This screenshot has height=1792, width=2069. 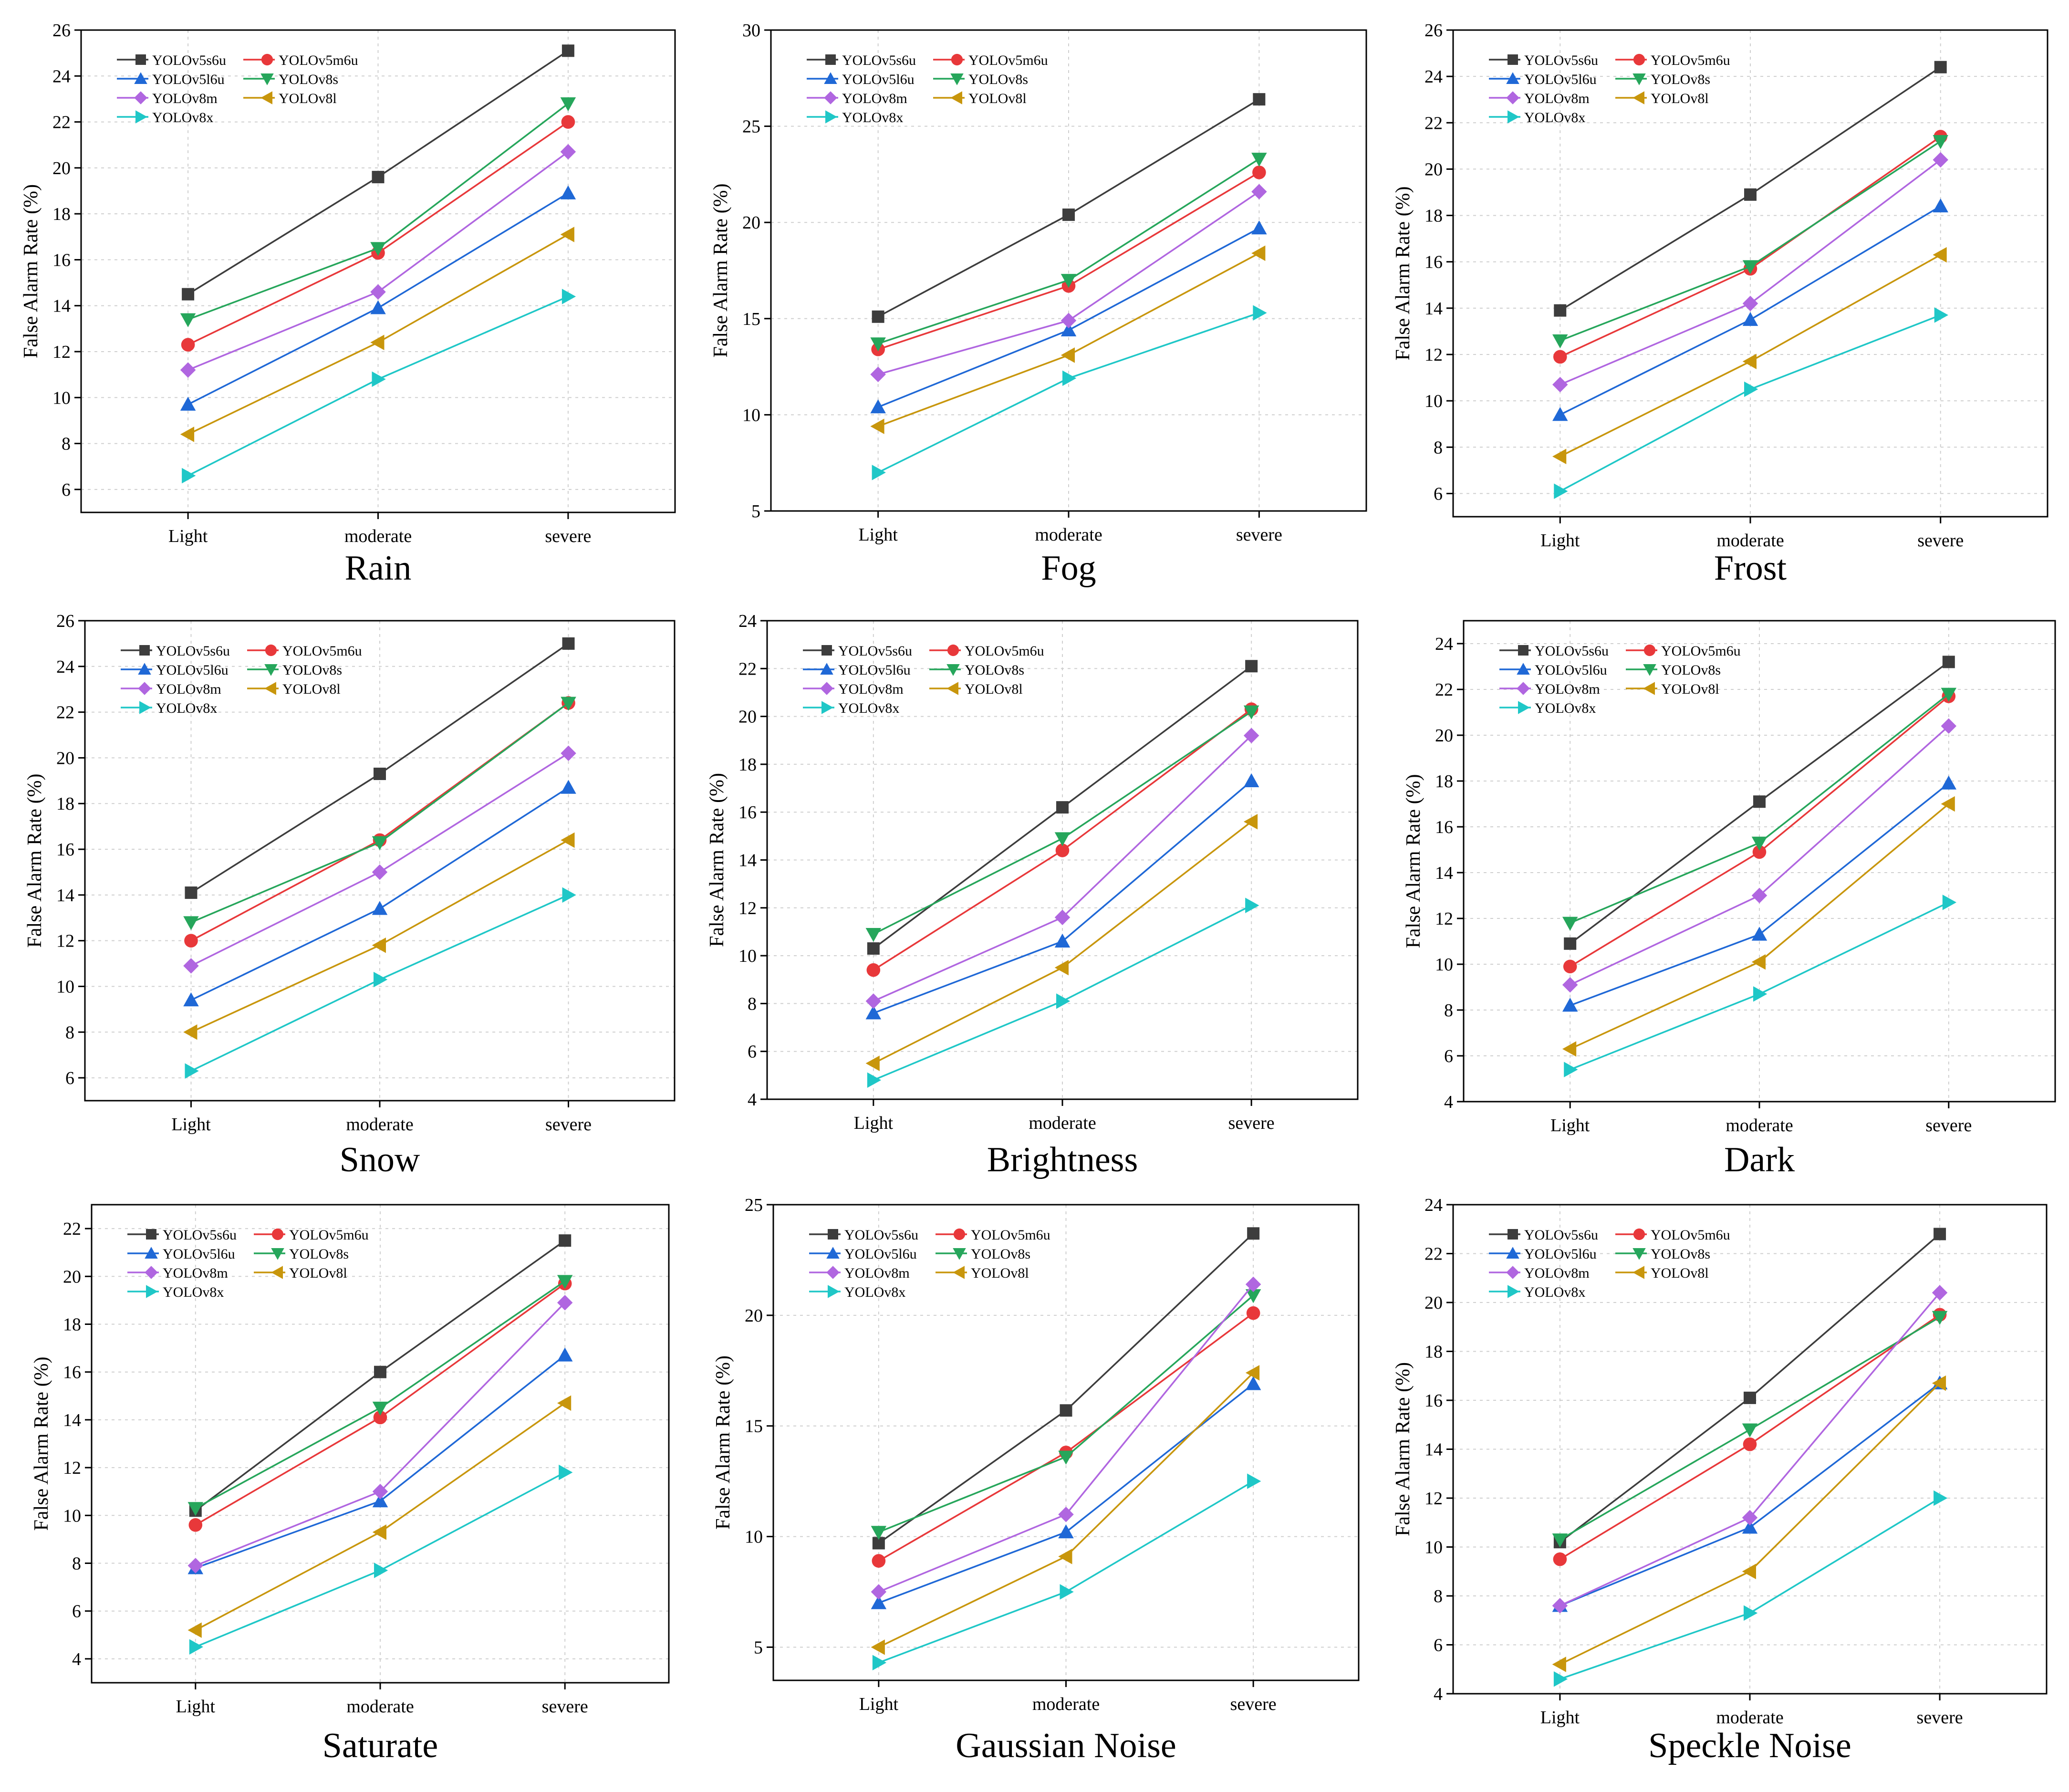 What do you see at coordinates (568, 536) in the screenshot?
I see `x-tick-label: severe` at bounding box center [568, 536].